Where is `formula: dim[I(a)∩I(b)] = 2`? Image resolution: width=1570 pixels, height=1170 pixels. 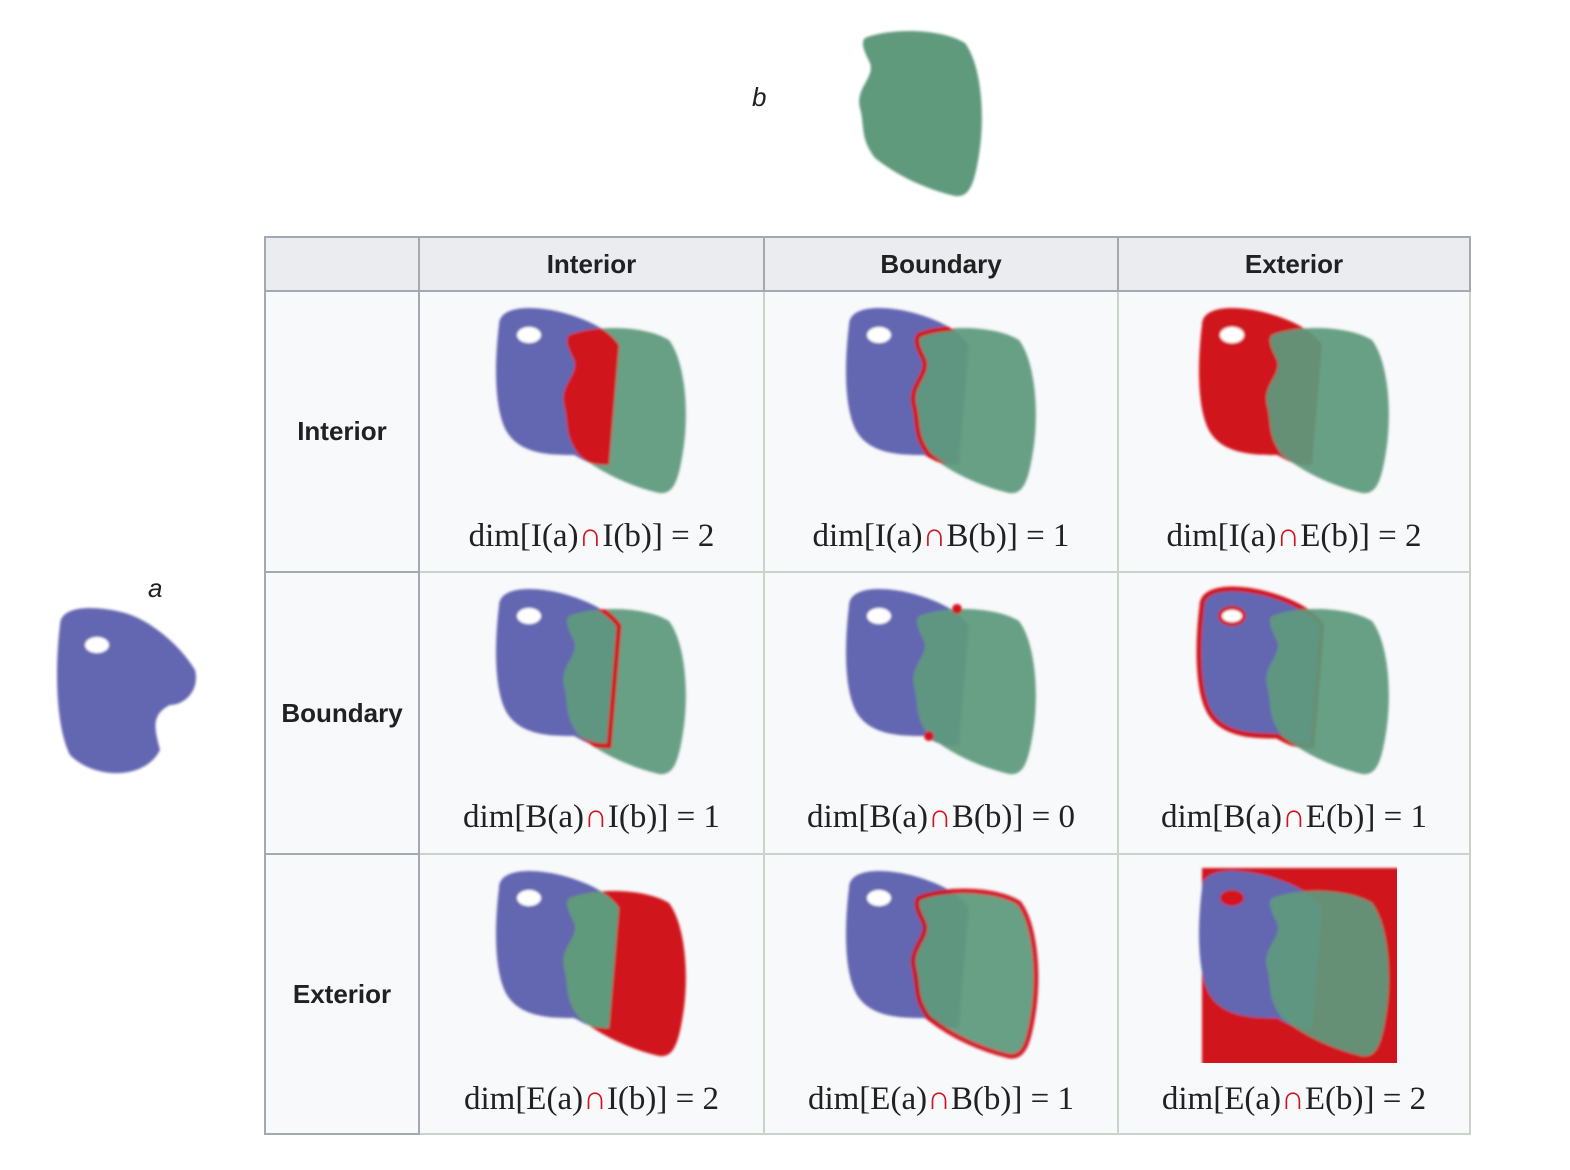
formula: dim[I(a)∩I(b)] = 2 is located at coordinates (591, 536).